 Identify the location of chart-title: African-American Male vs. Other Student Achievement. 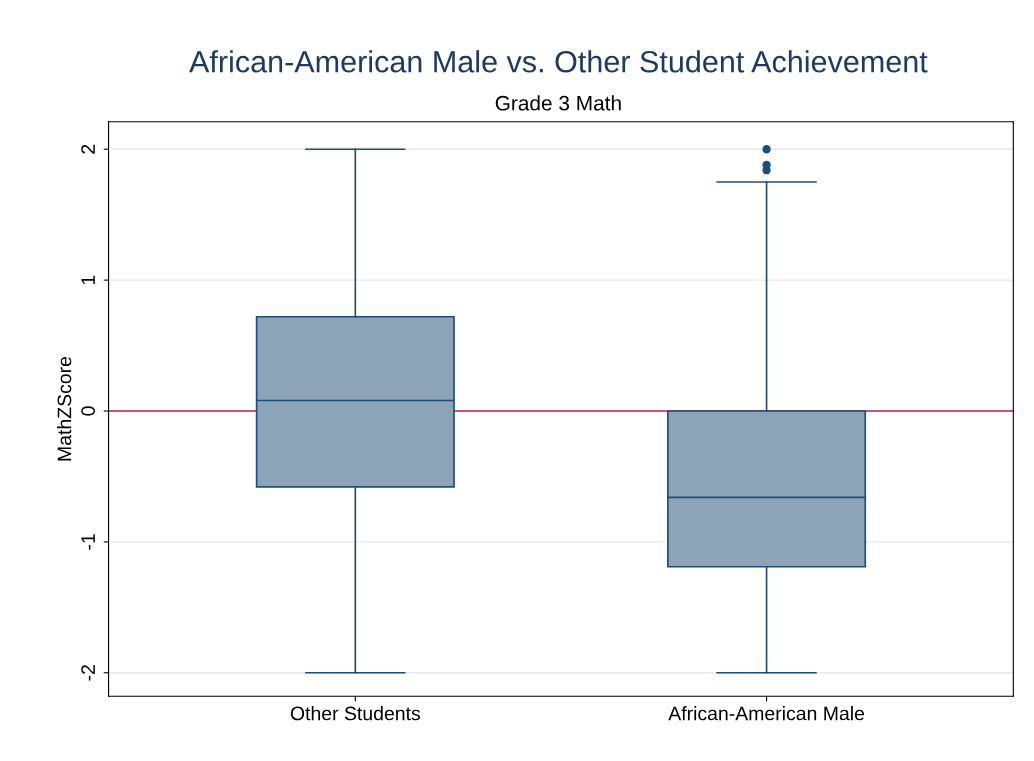
(558, 61).